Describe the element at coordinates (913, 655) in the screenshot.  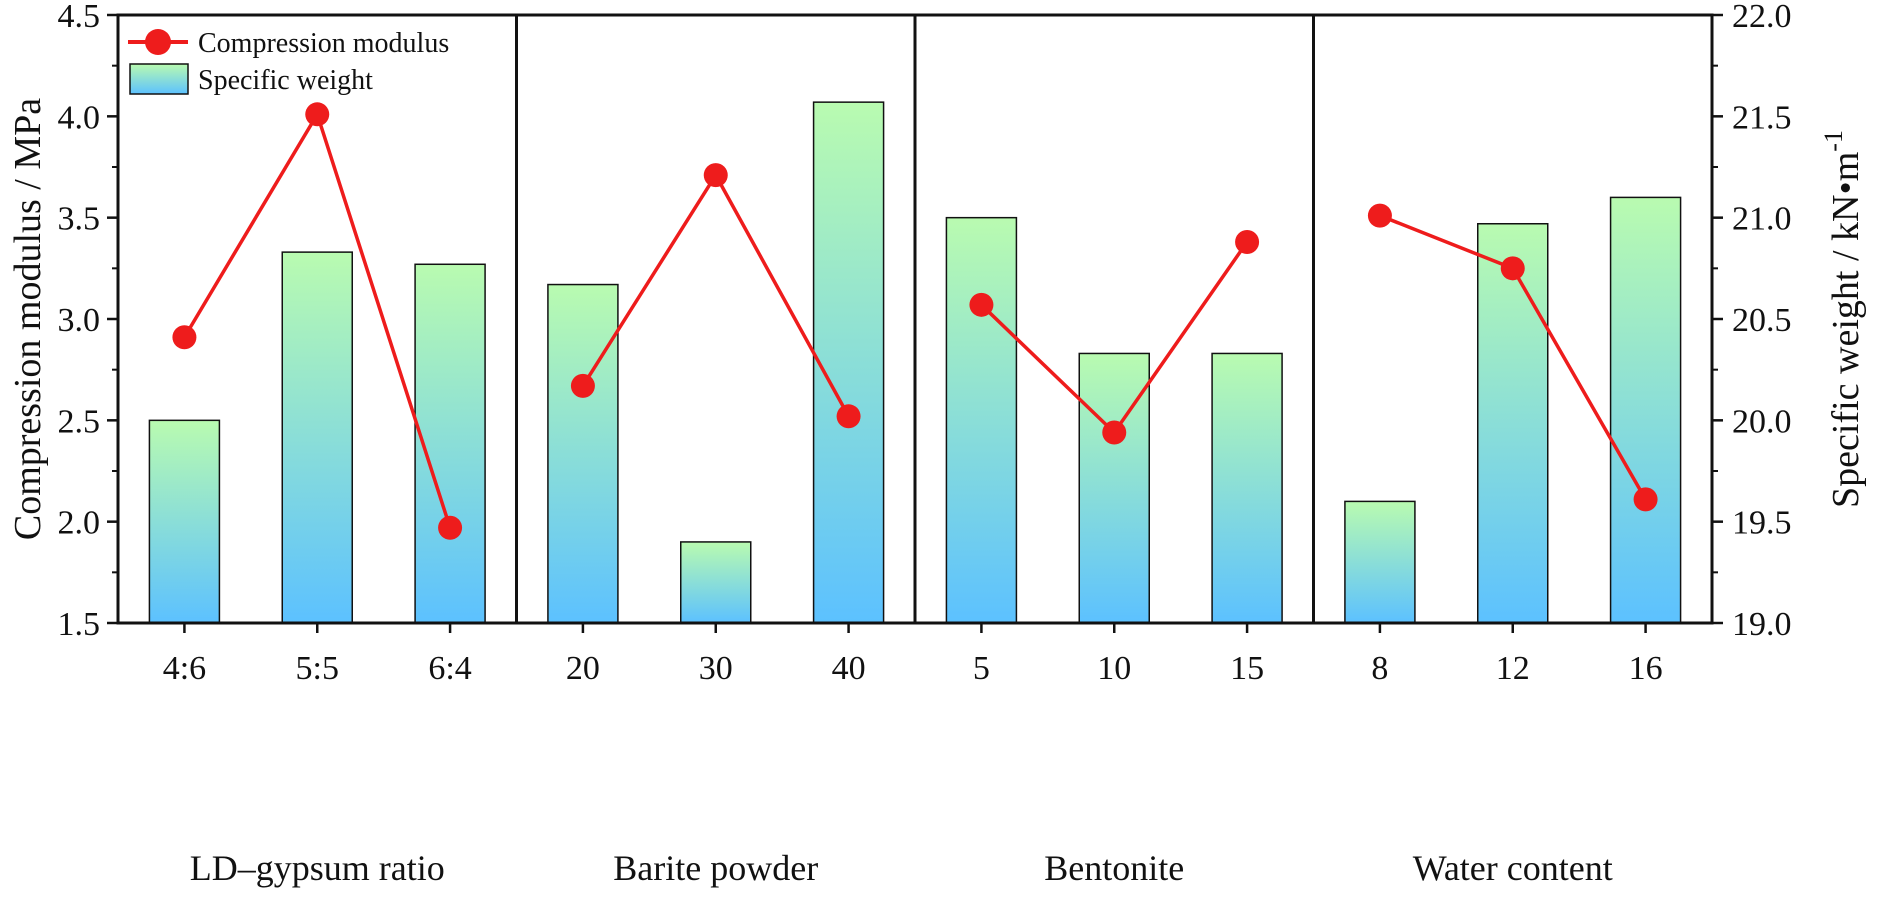
I see `x-axis-ticks: 4:6 5:5 6:4 20 30 40 5 10 15 8 12 16` at that location.